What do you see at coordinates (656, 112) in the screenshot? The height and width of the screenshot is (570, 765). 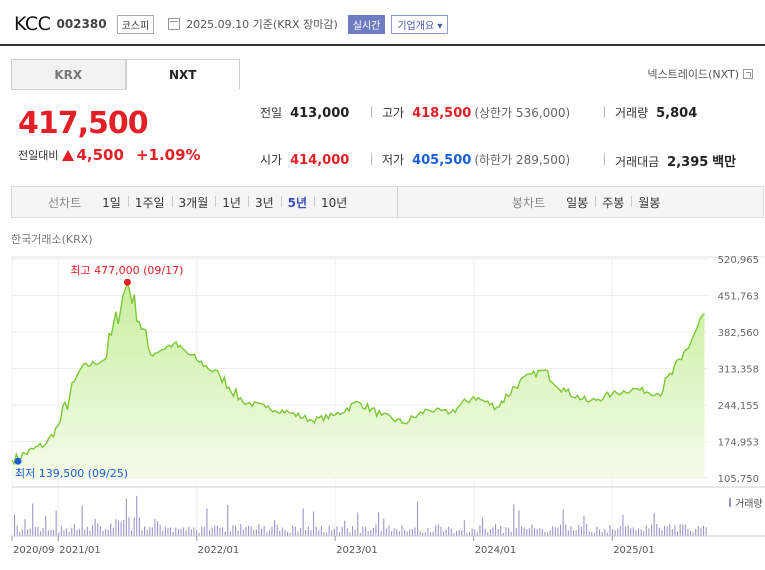 I see `stat-volume: 거래량 5,804` at bounding box center [656, 112].